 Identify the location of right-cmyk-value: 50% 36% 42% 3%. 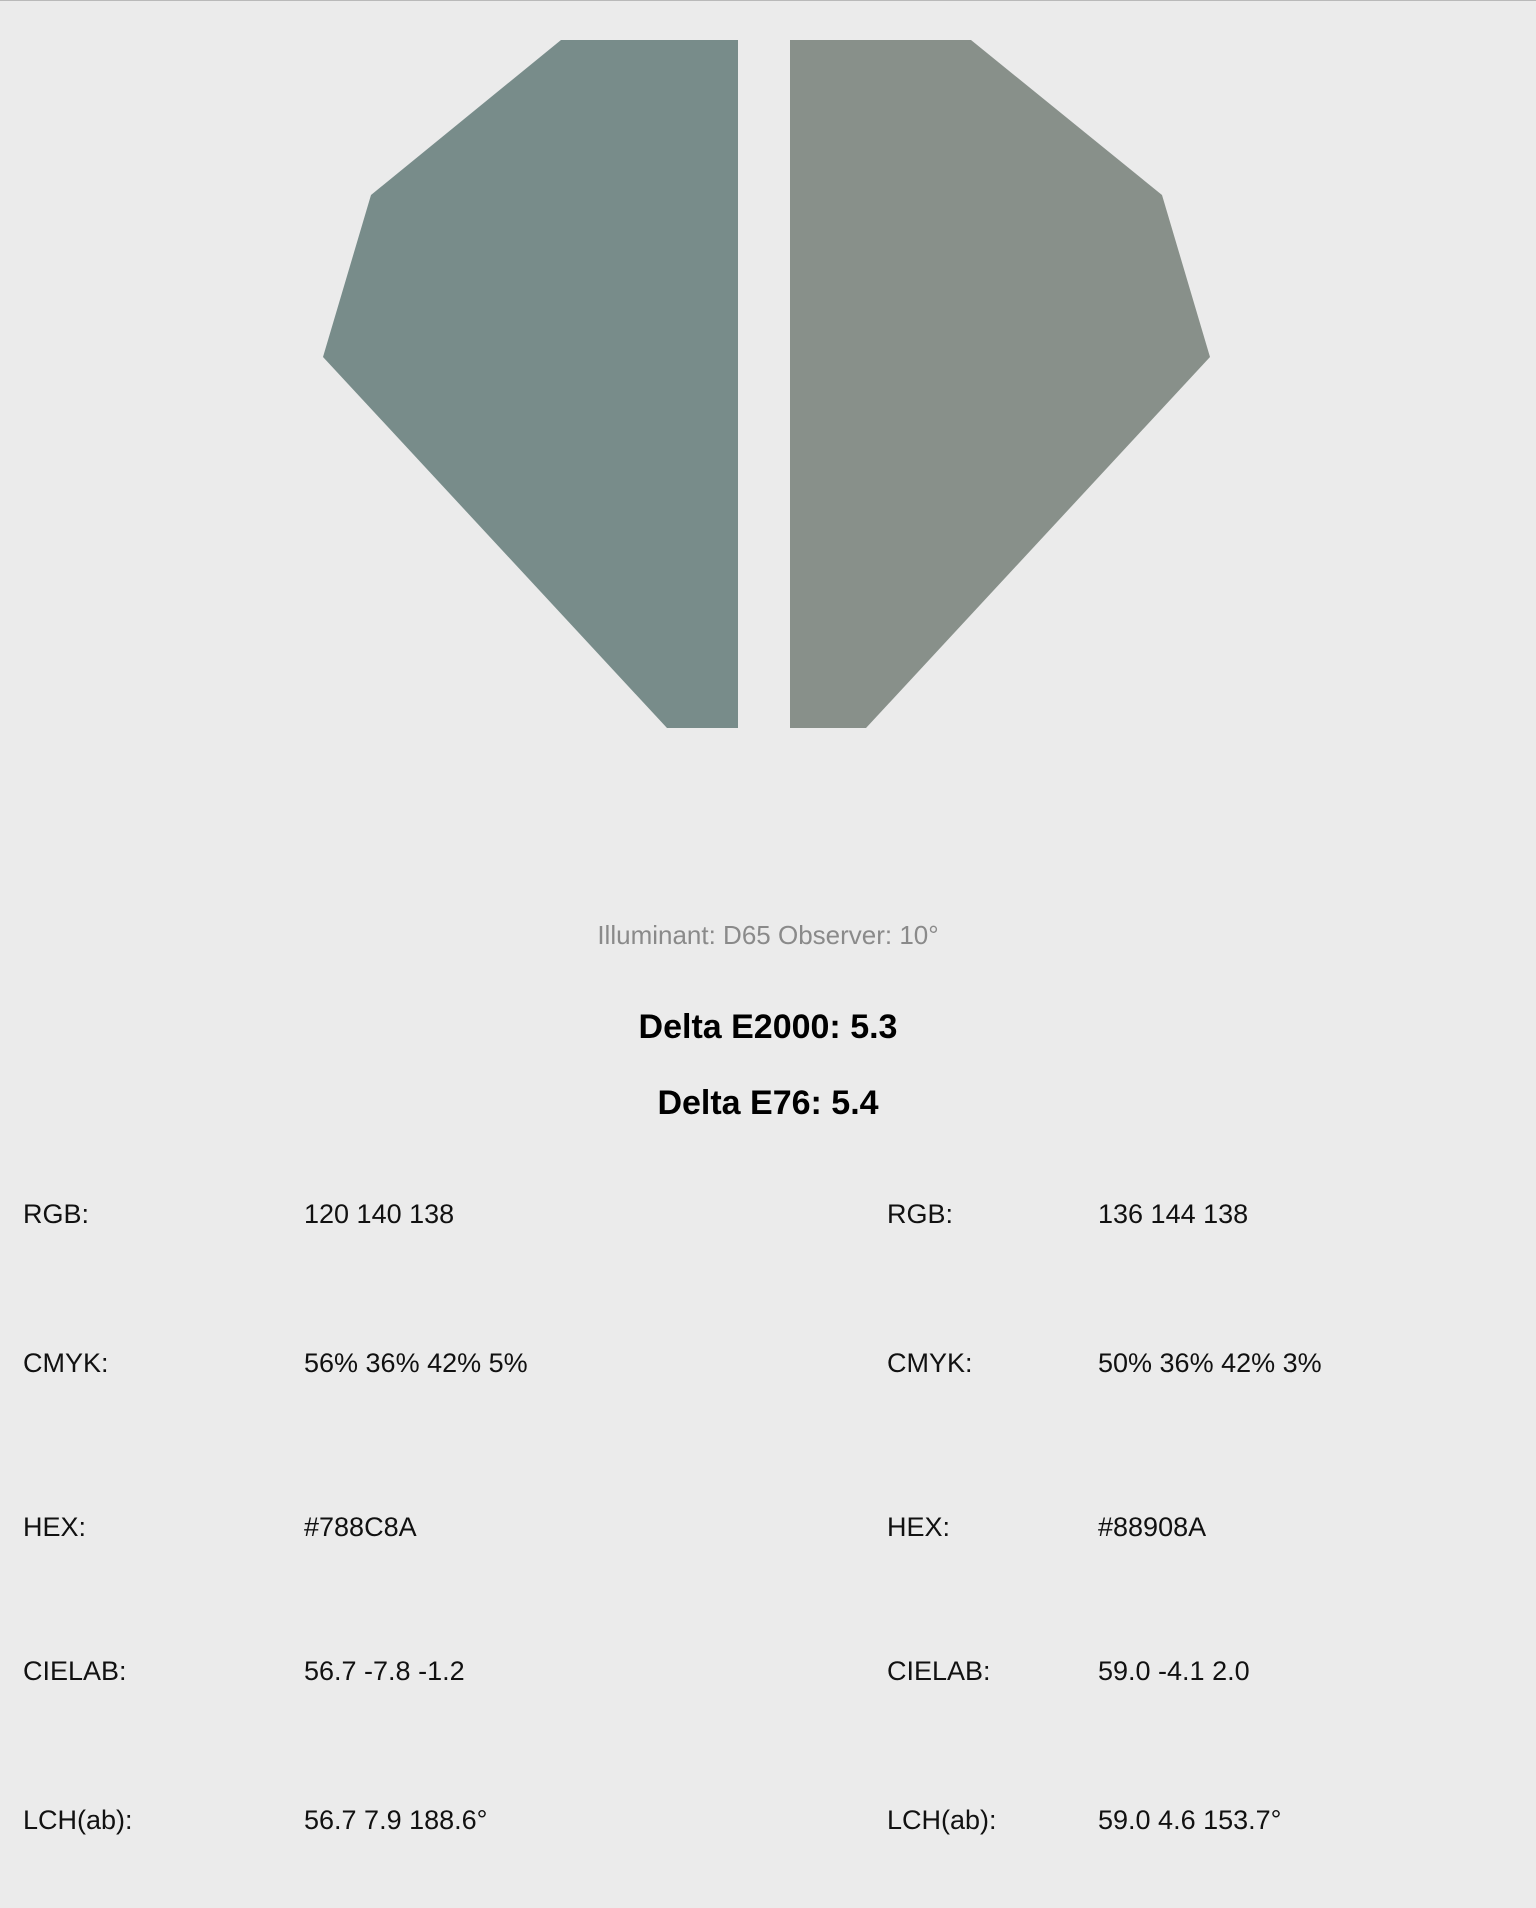
(1210, 1363).